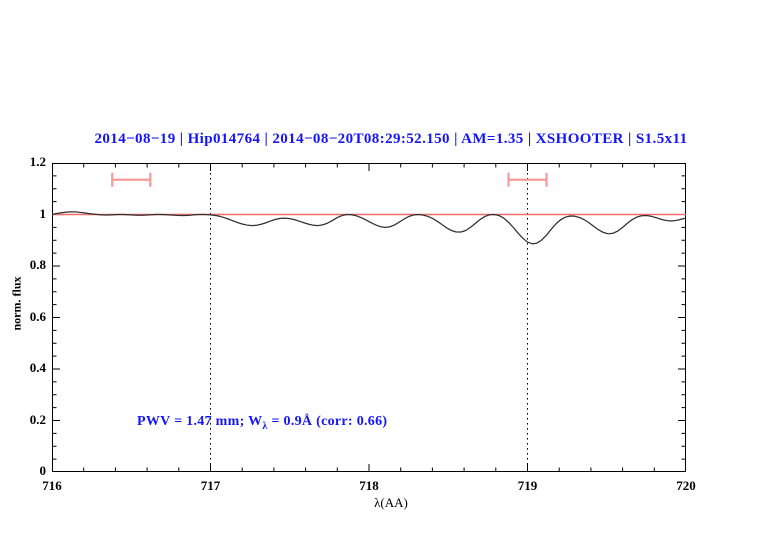 This screenshot has height=542, width=782. Describe the element at coordinates (369, 485) in the screenshot. I see `x-tick-label: 718` at that location.